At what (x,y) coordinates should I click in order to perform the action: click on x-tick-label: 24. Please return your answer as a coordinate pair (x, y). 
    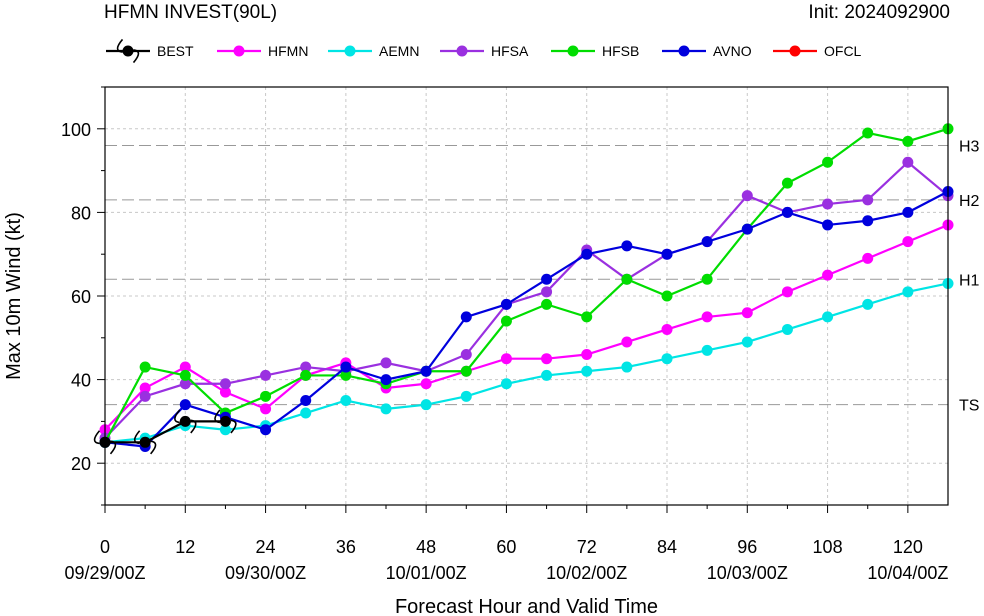
    Looking at the image, I should click on (266, 547).